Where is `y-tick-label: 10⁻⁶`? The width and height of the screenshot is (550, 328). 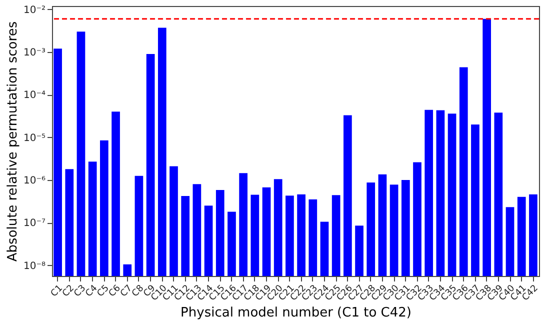
y-tick-label: 10⁻⁶ is located at coordinates (34, 180).